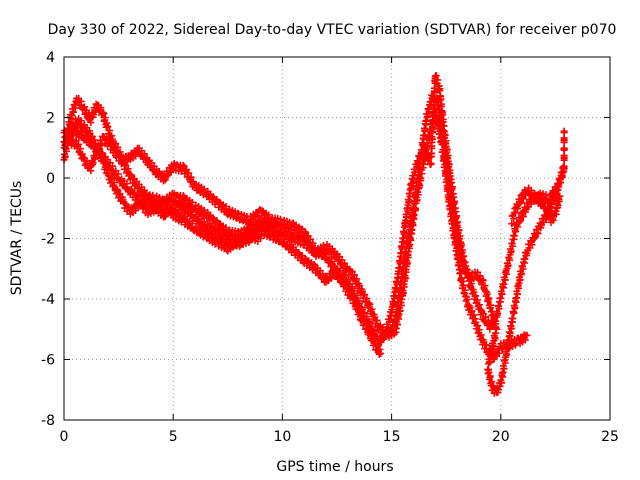 The image size is (640, 480). I want to click on y-tick-label: 4, so click(50, 58).